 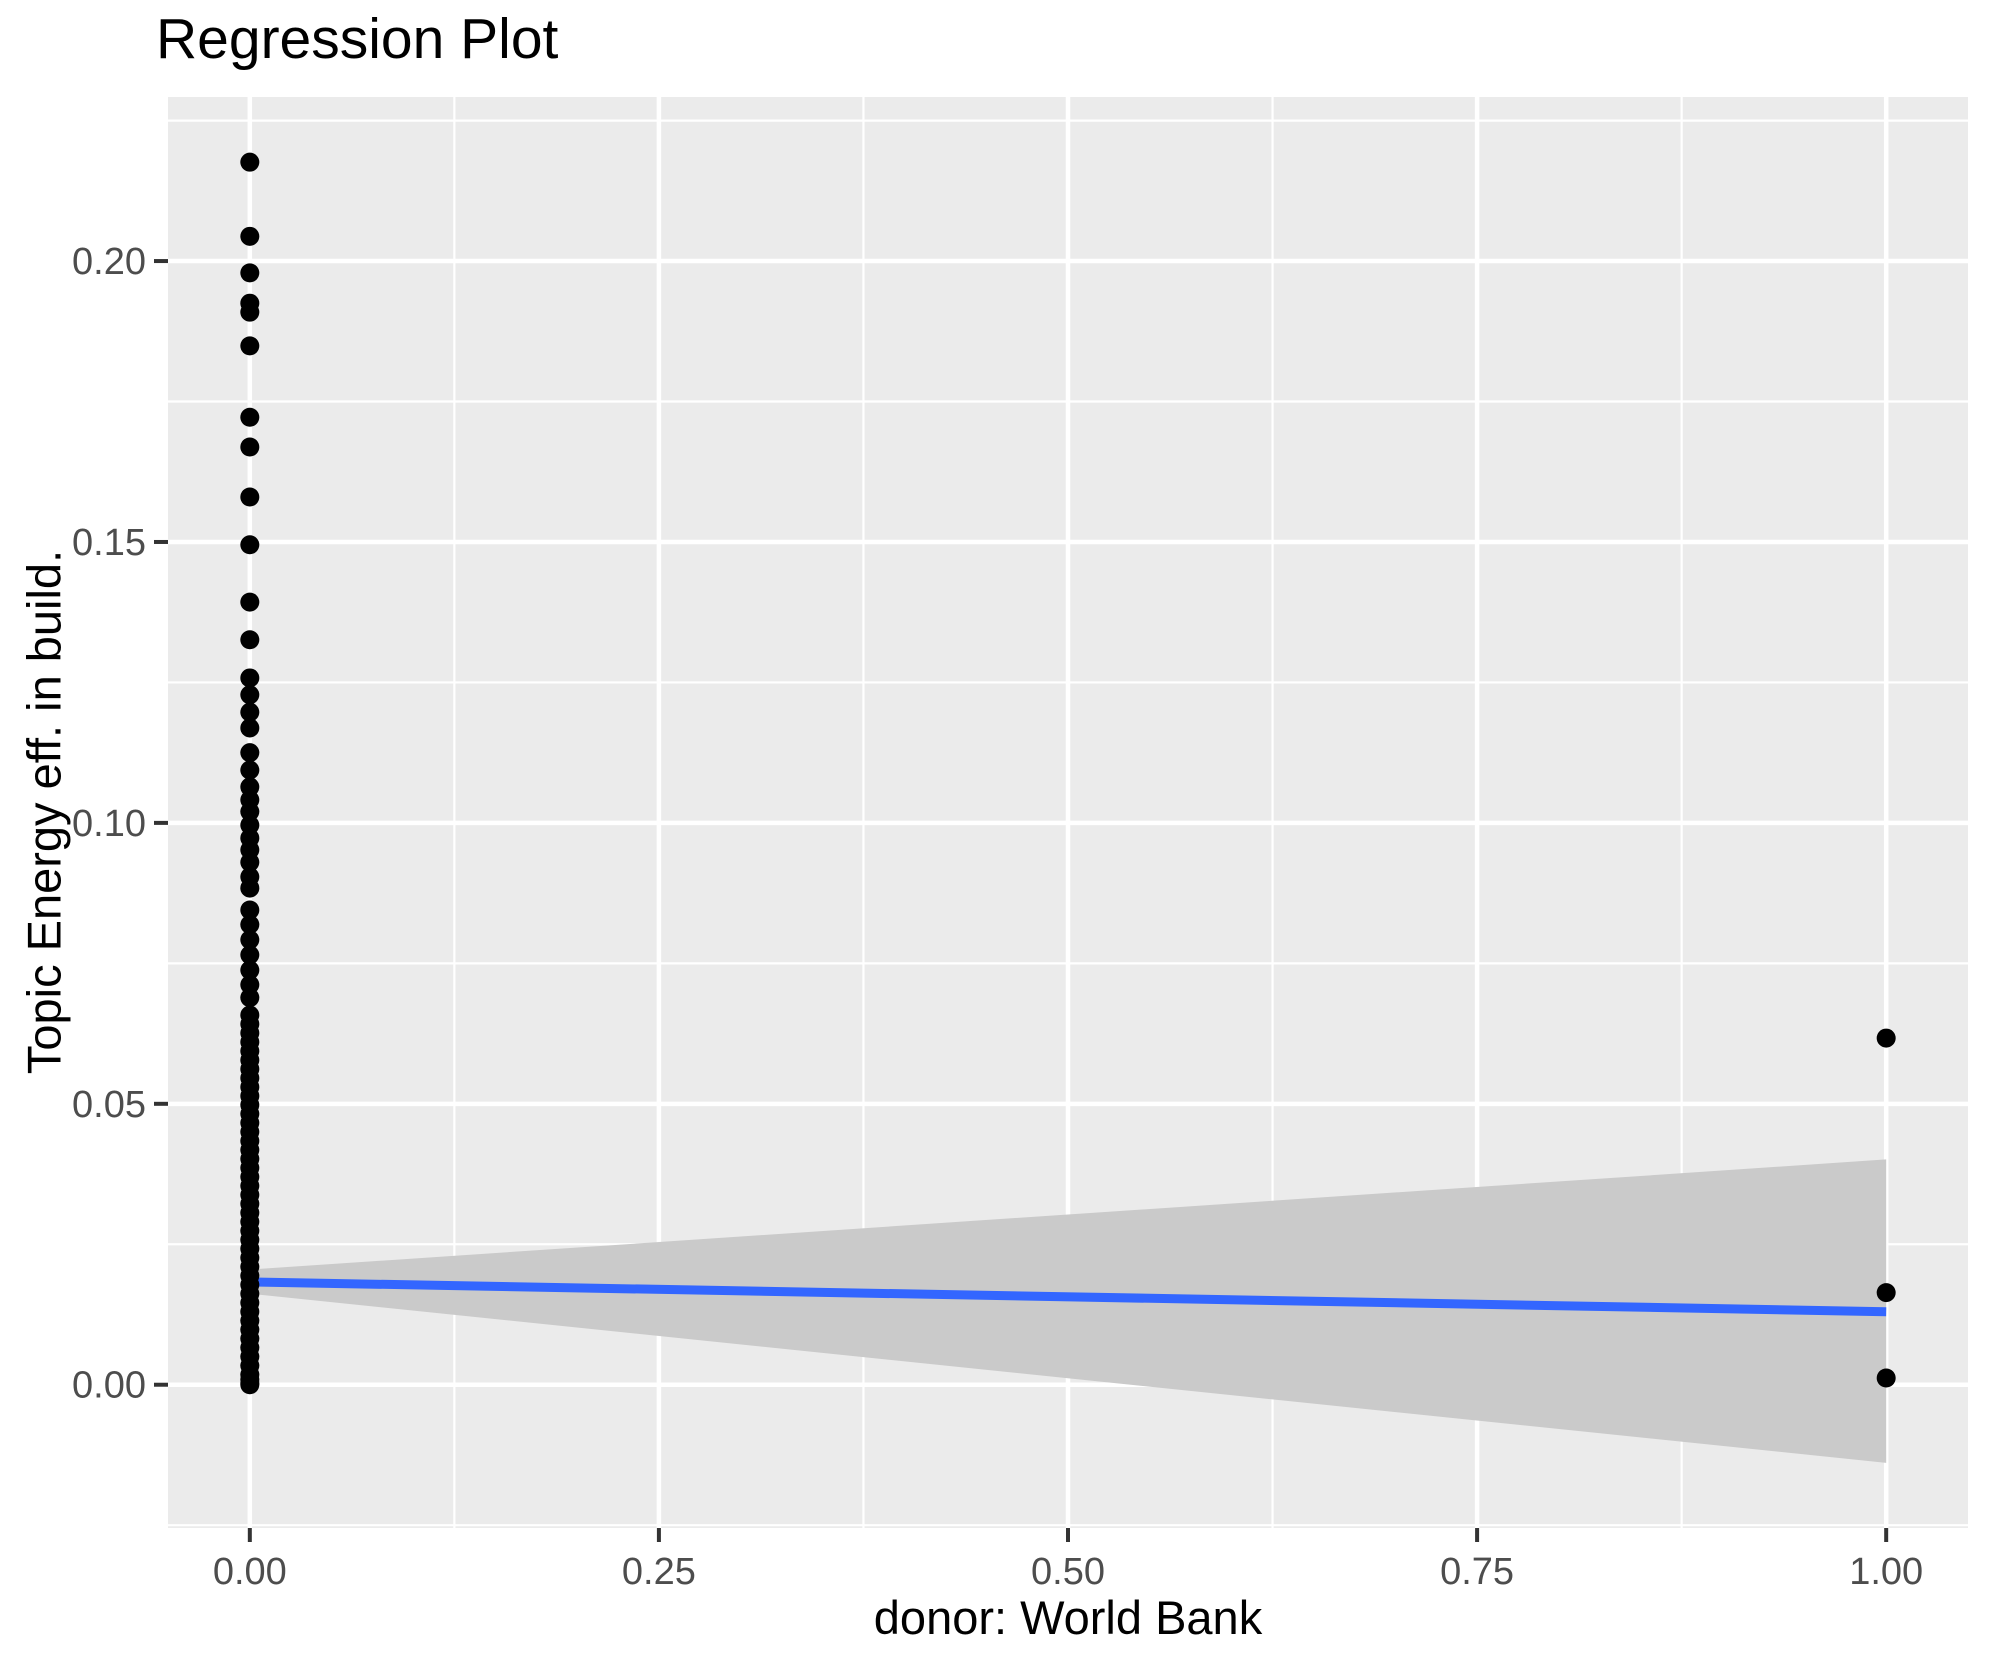 I want to click on y-tick-label: 0.00, so click(x=109, y=1386).